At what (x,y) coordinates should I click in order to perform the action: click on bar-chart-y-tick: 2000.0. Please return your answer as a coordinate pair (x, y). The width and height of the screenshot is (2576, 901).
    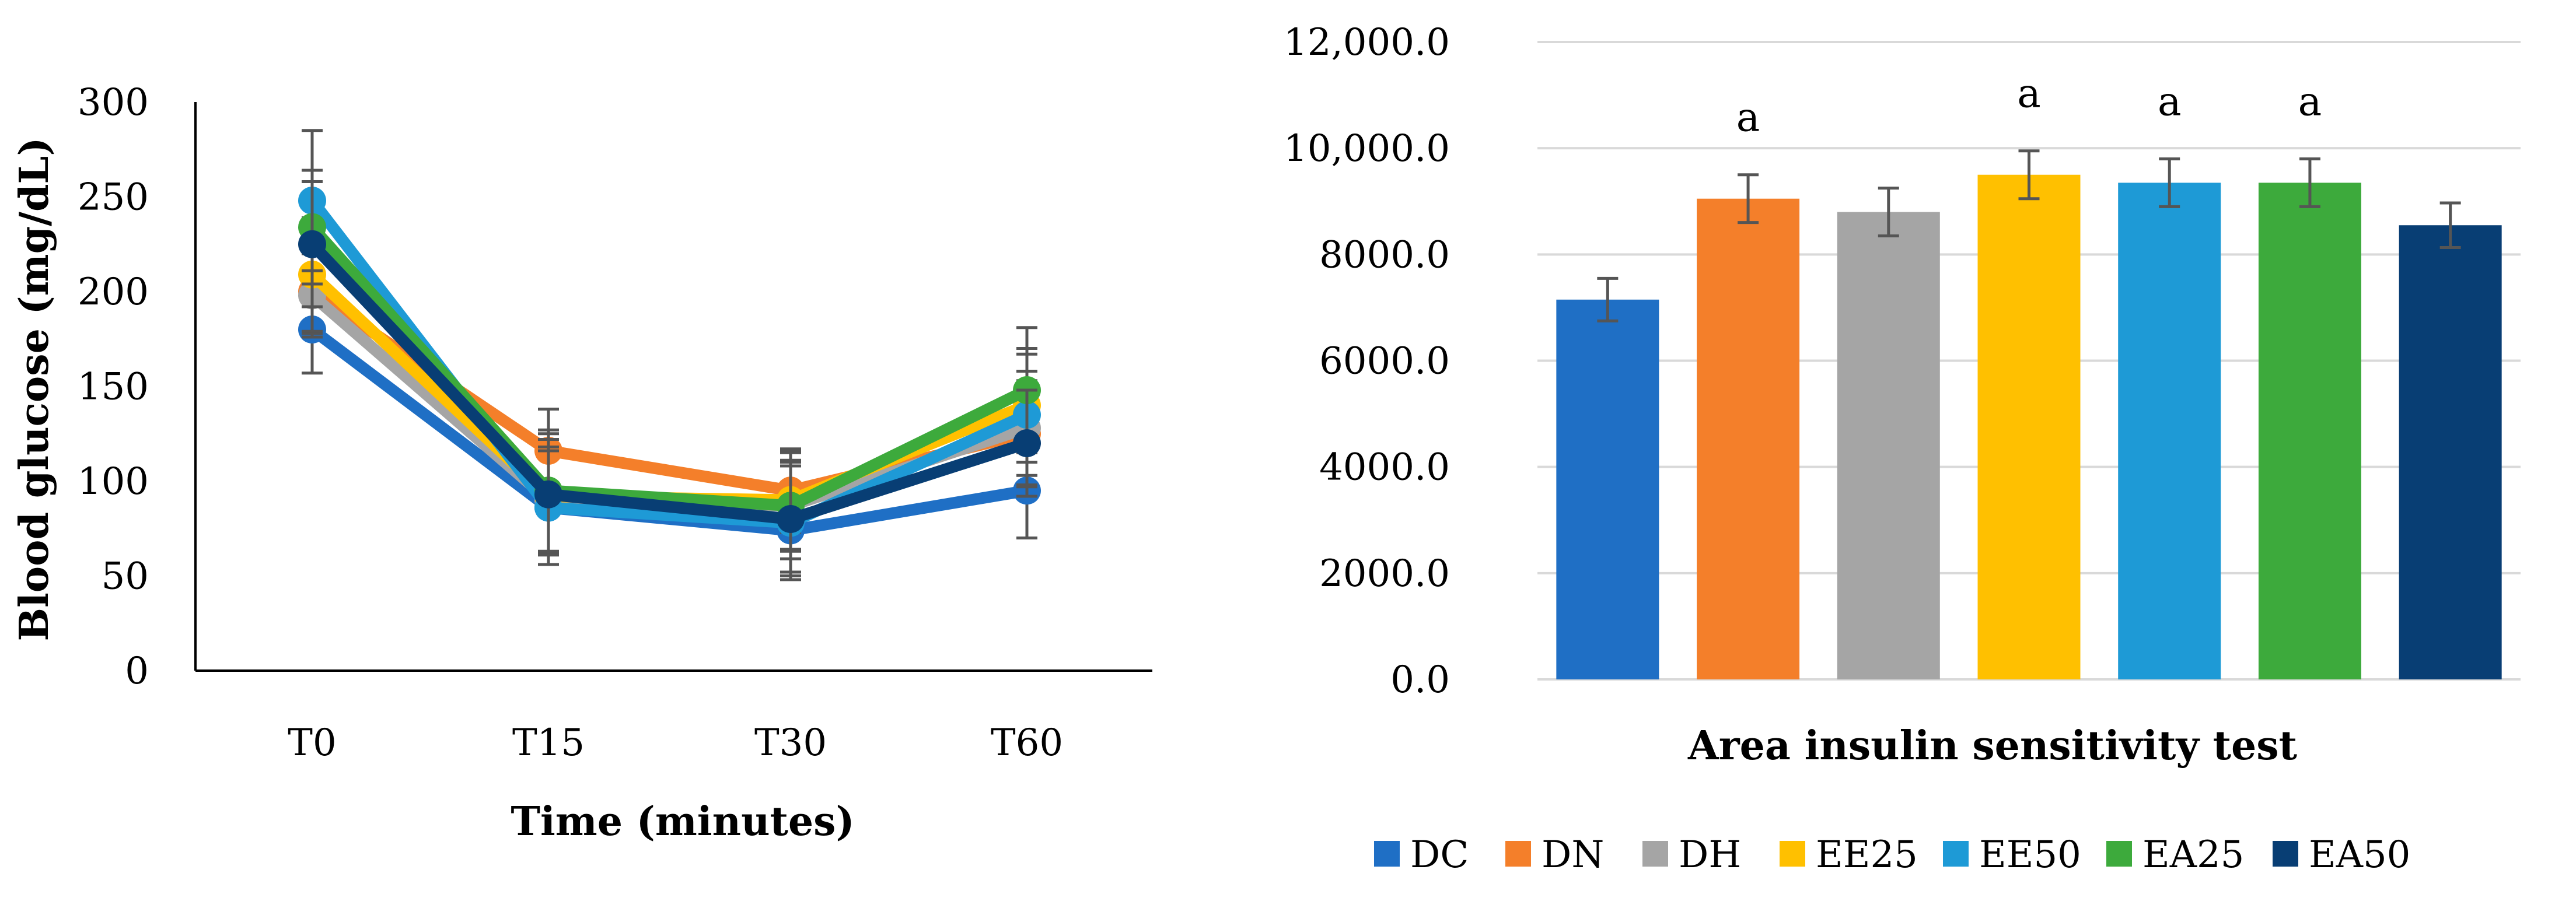
    Looking at the image, I should click on (1384, 573).